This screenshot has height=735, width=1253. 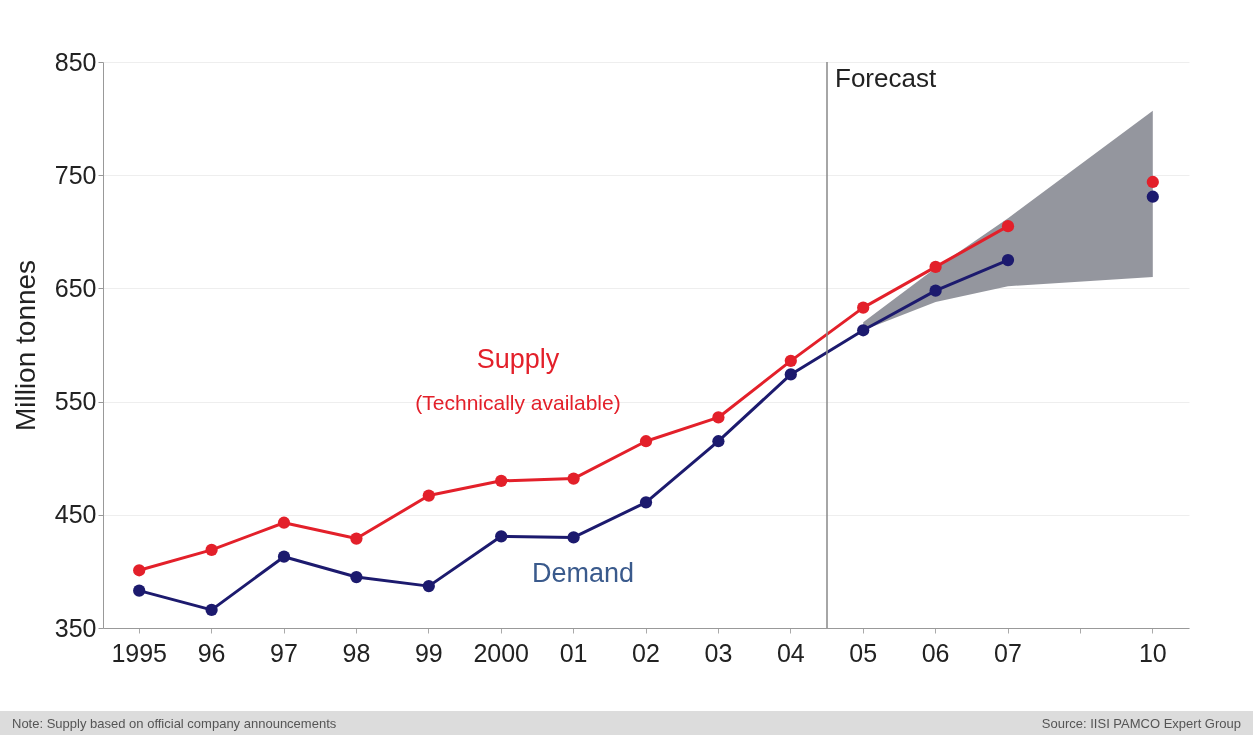 I want to click on x-tick-label: 05, so click(x=863, y=652).